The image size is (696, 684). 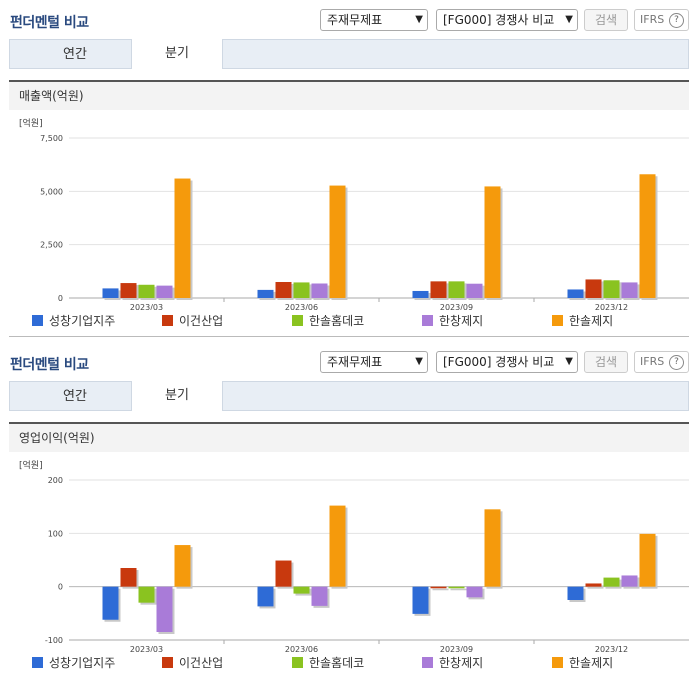 I want to click on legend-item: 한솔홈데코, so click(x=328, y=663).